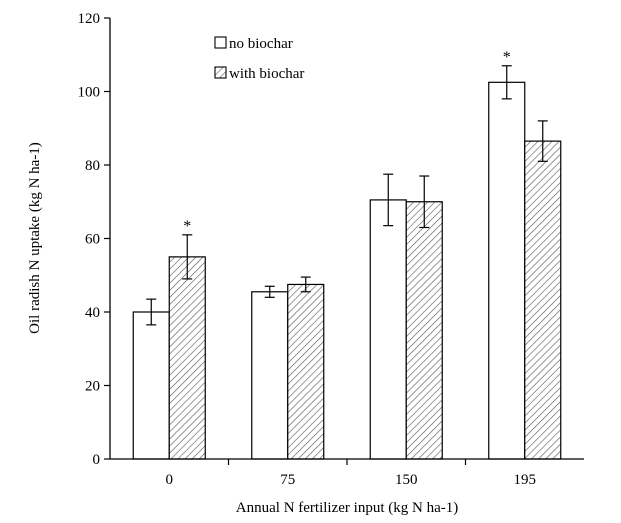  I want to click on y-tick-label: 120, so click(89, 19).